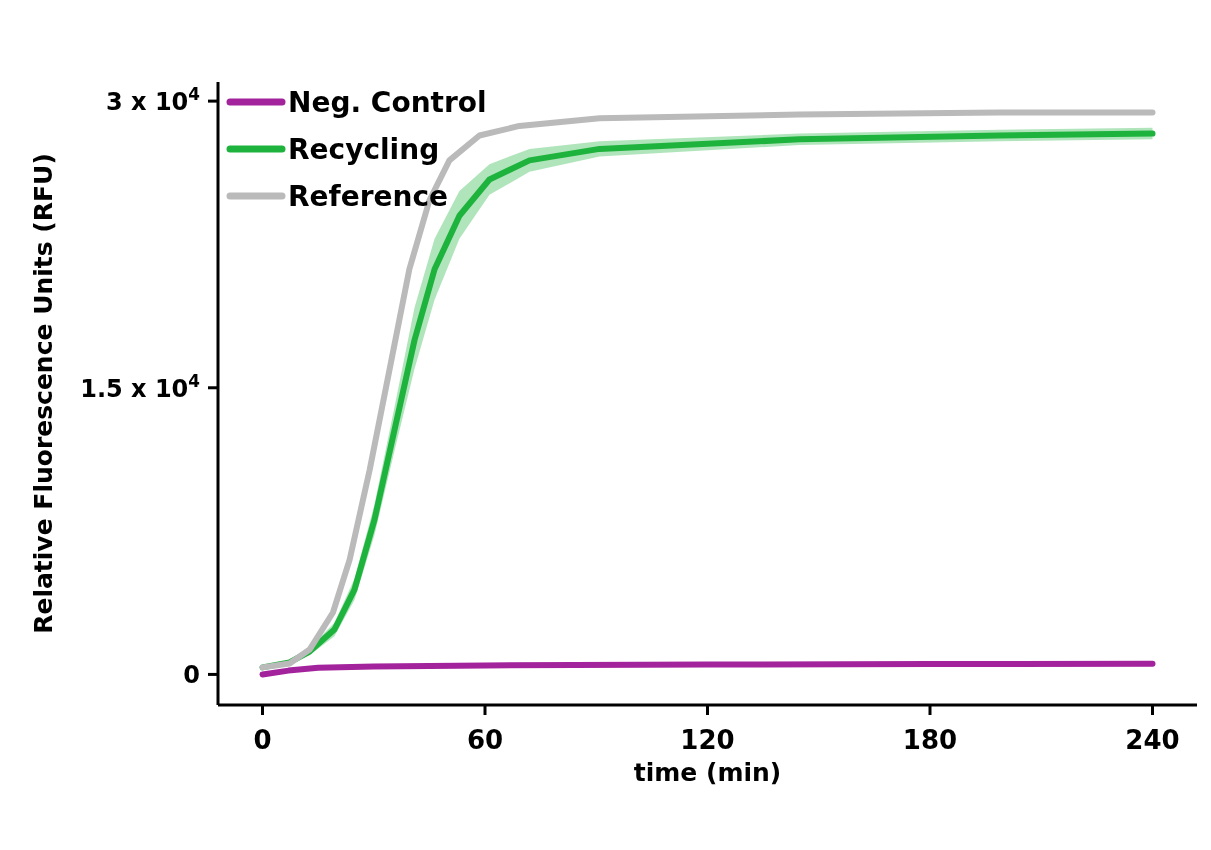 This screenshot has height=850, width=1211. What do you see at coordinates (262, 740) in the screenshot?
I see `x-tick-label: 0` at bounding box center [262, 740].